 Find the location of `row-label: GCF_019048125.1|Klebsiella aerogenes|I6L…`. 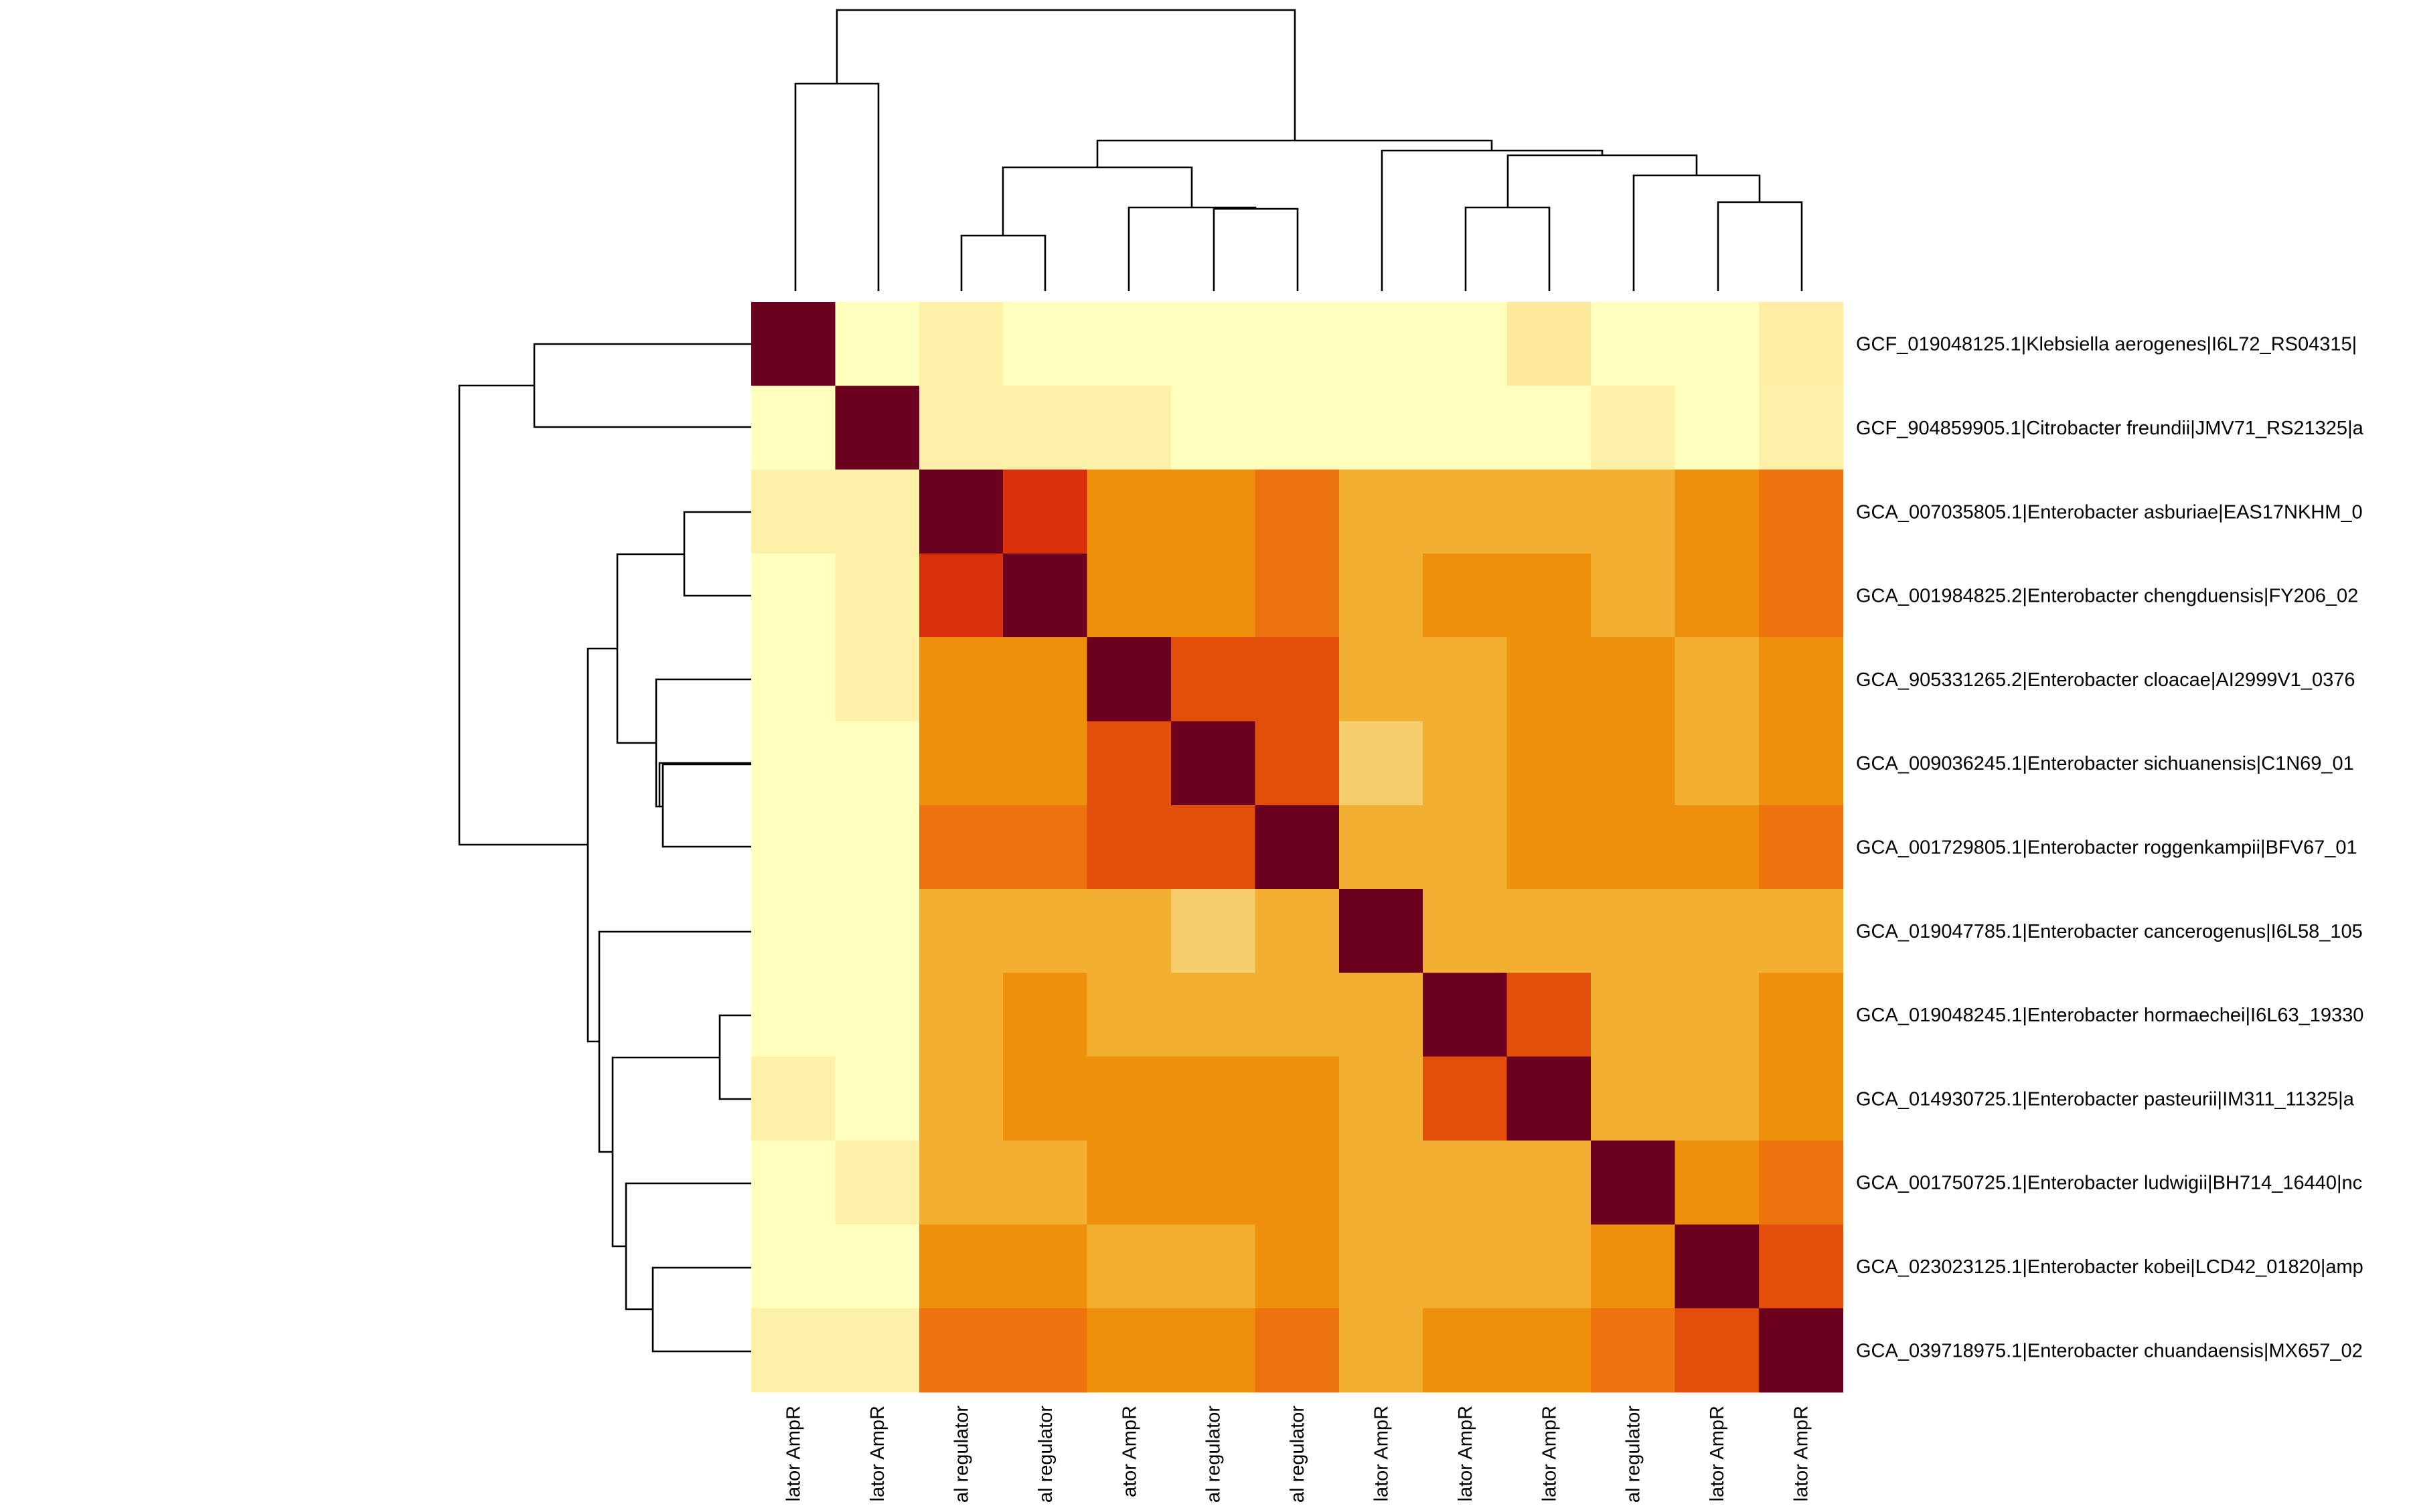

row-label: GCF_019048125.1|Klebsiella aerogenes|I6L… is located at coordinates (2106, 344).